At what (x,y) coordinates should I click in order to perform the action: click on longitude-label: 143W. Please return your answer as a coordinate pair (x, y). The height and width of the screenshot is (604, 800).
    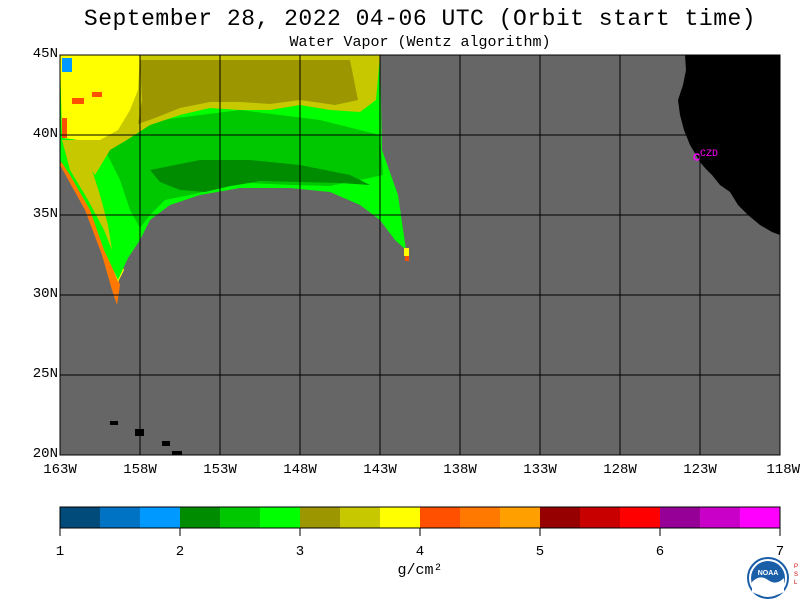
    Looking at the image, I should click on (380, 470).